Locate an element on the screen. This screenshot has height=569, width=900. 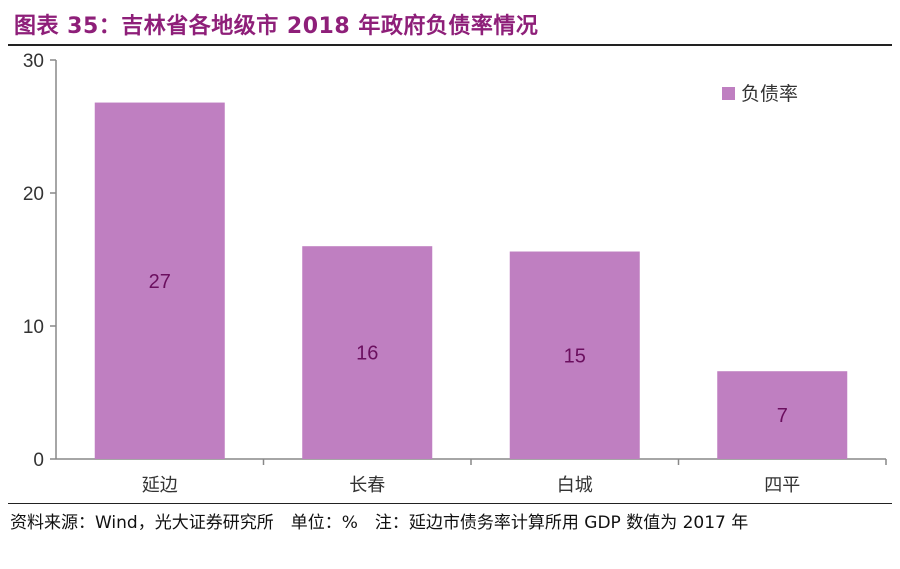
bar-value-label: 15 is located at coordinates (575, 356).